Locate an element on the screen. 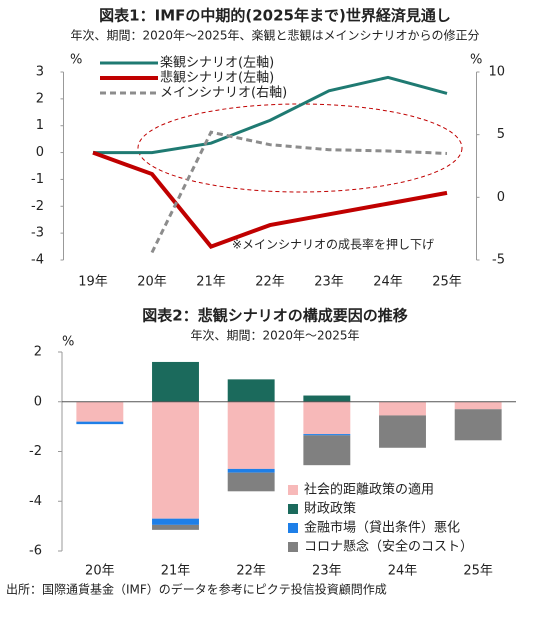  legend-label: 金融市場（貸出条件）悪化 is located at coordinates (382, 528).